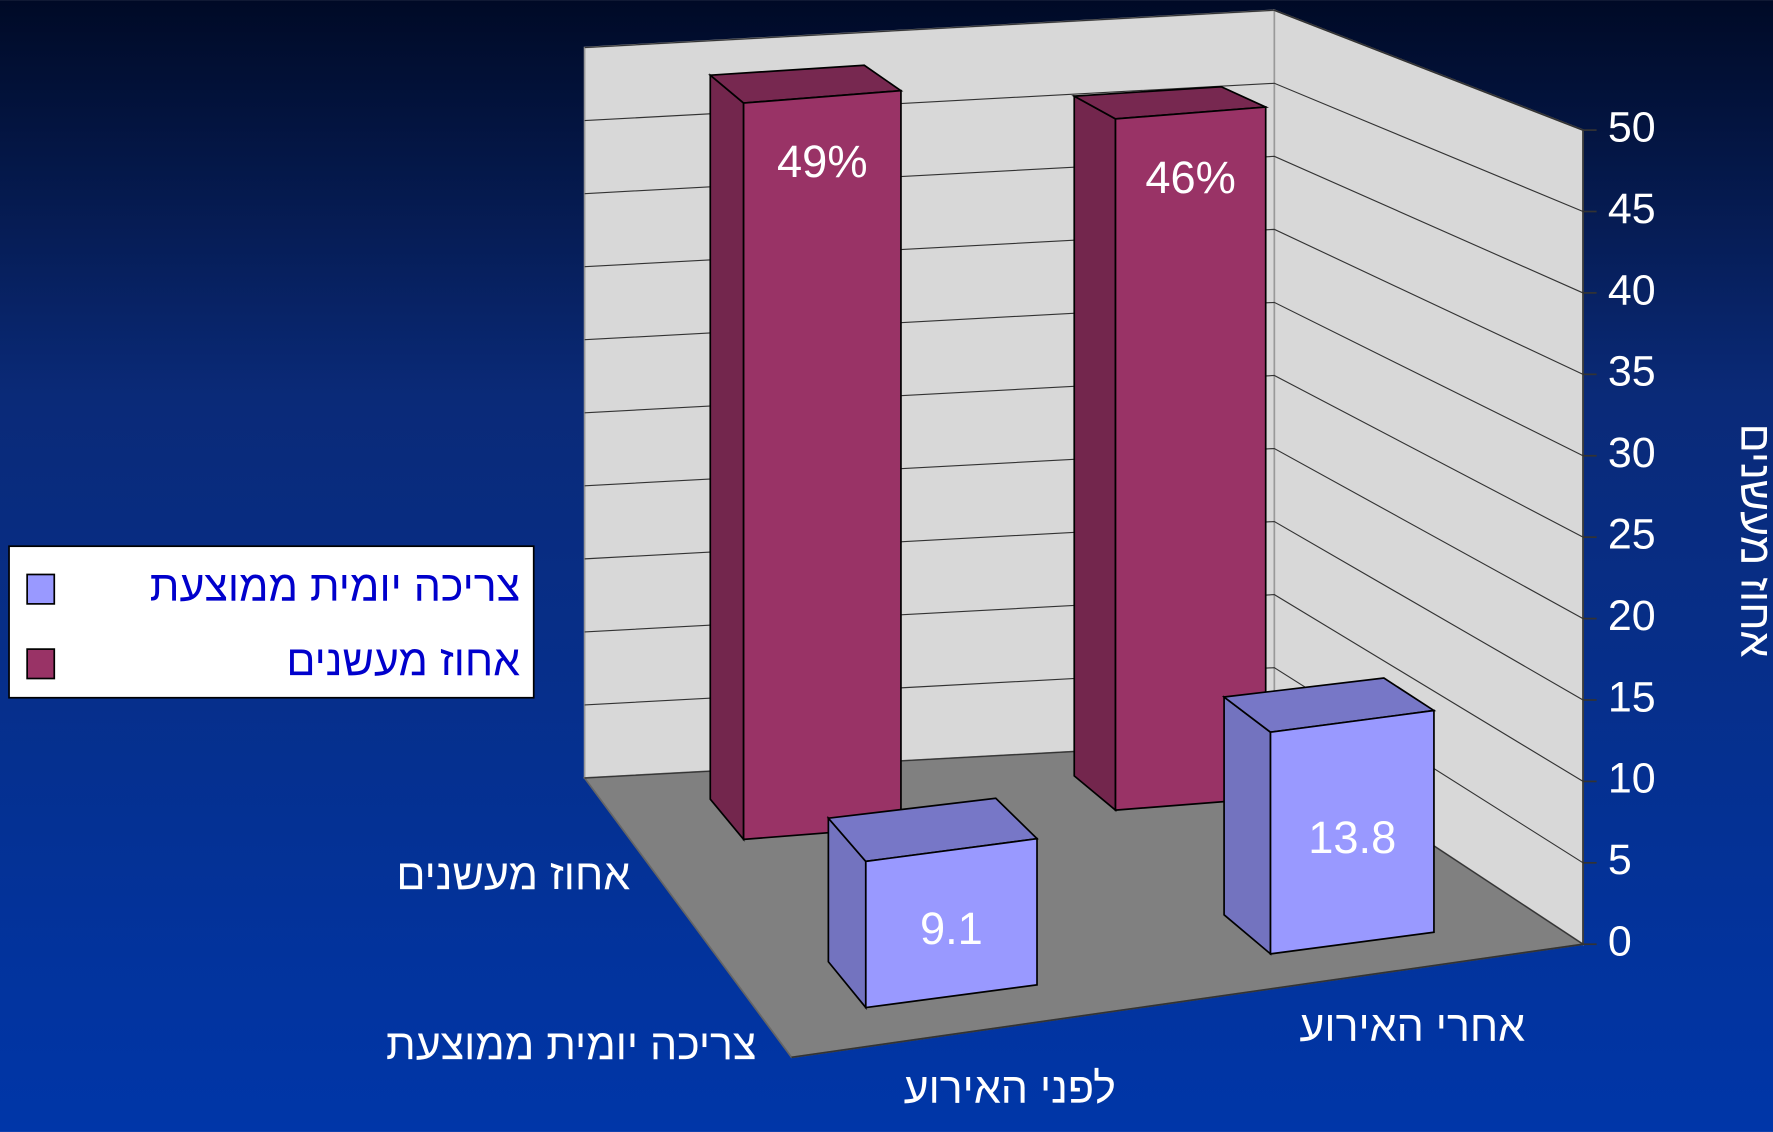  I want to click on y-axis-title: אחוז מעשנים, so click(1752, 541).